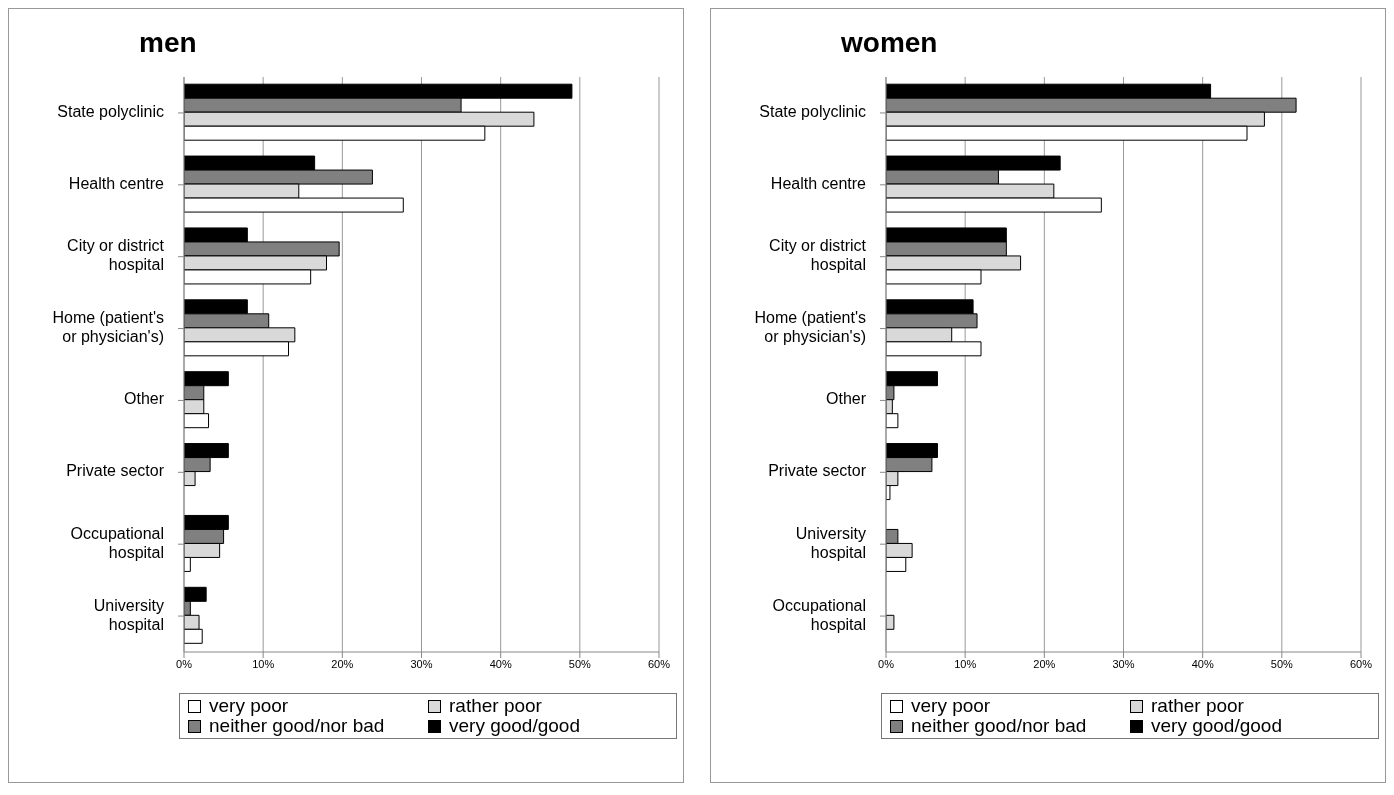  Describe the element at coordinates (168, 43) in the screenshot. I see `chart-title: men` at that location.